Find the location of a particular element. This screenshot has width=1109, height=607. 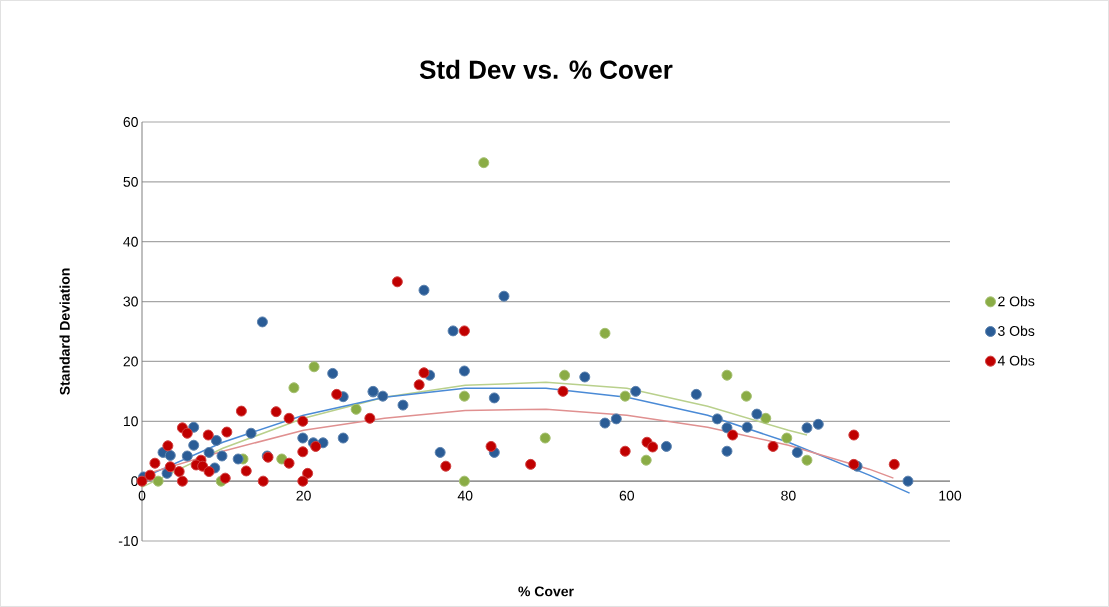

x-tick-label: 80 is located at coordinates (788, 495).